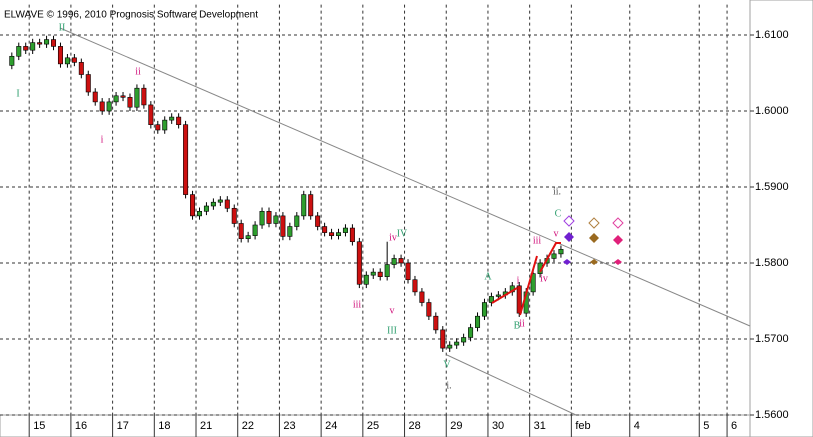 This screenshot has width=813, height=437. What do you see at coordinates (456, 426) in the screenshot?
I see `x-tick-label: 29` at bounding box center [456, 426].